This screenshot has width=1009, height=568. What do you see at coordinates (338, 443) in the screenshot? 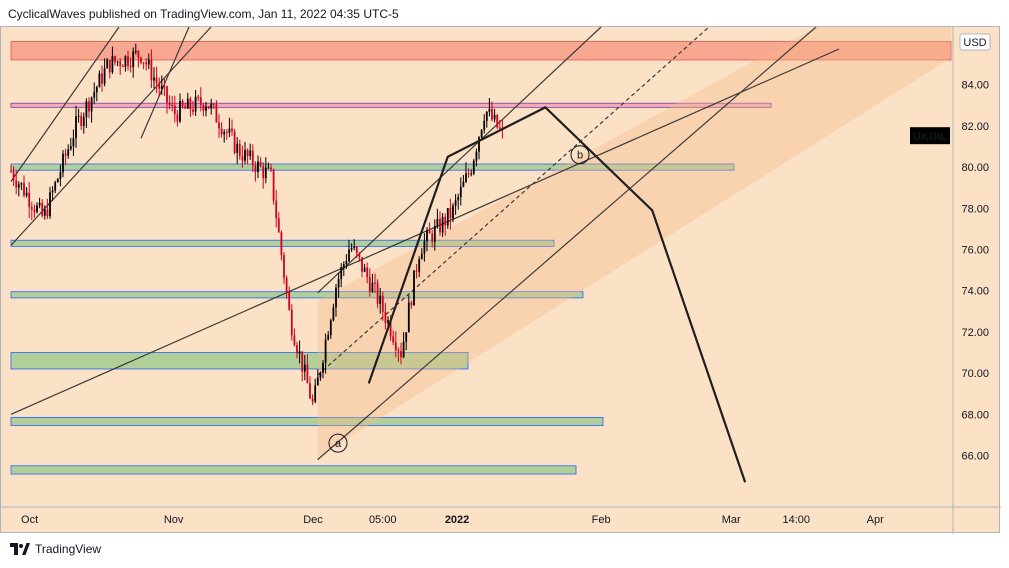
I see `wave-label-circle` at bounding box center [338, 443].